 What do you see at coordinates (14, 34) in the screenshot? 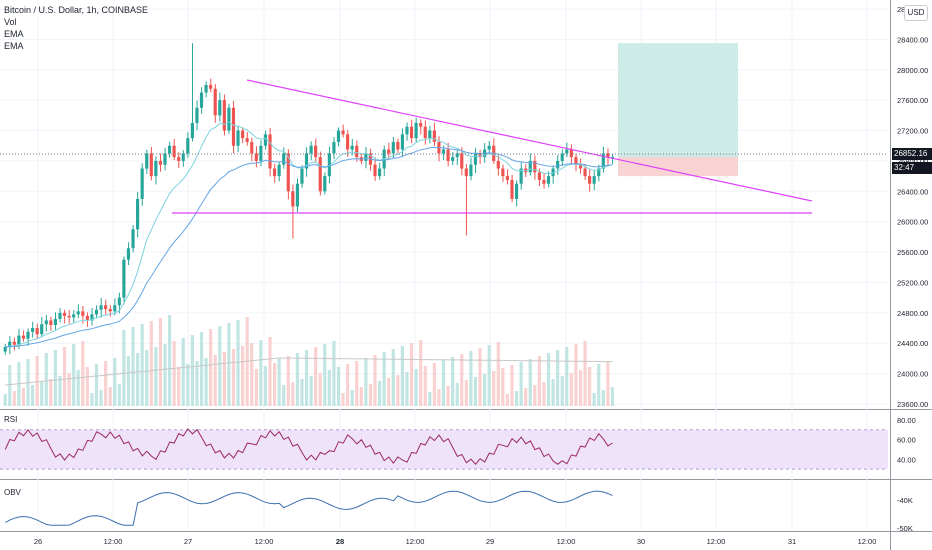
I see `ema-indicator-label: EMA` at bounding box center [14, 34].